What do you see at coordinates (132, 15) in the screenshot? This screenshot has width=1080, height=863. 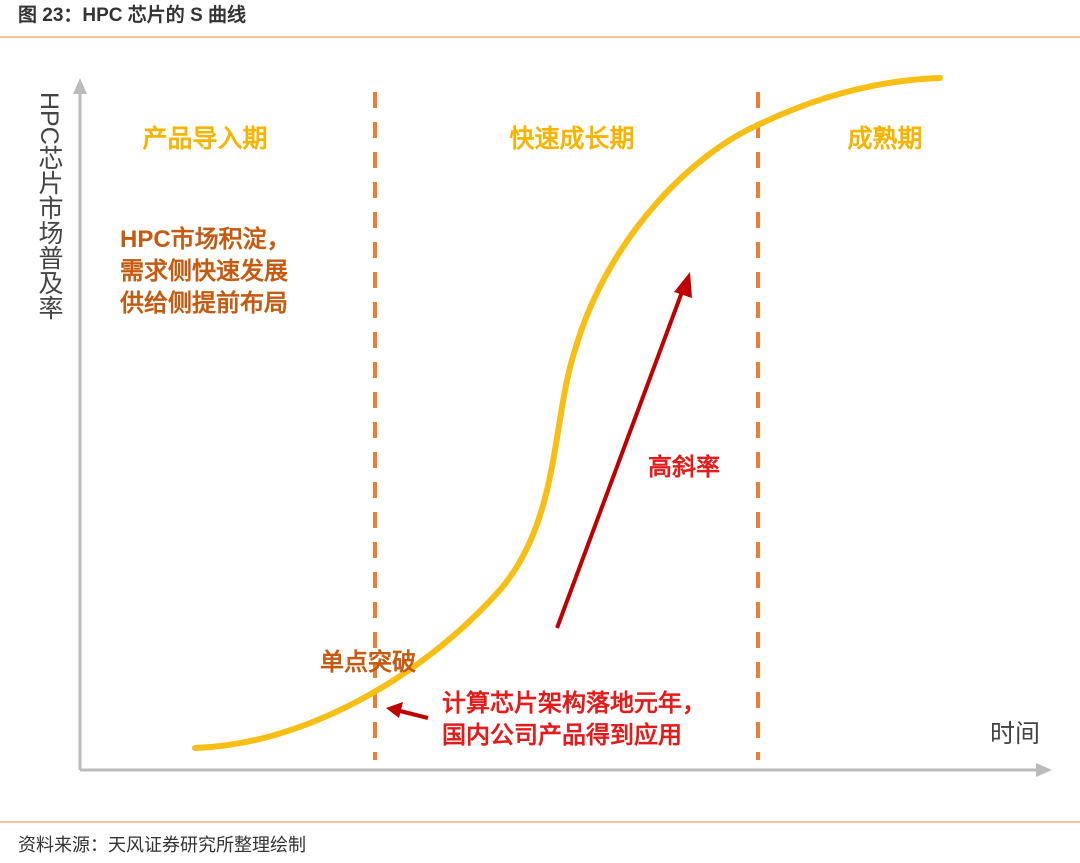 I see `title: 图 23：HPC 芯片的 S 曲线` at bounding box center [132, 15].